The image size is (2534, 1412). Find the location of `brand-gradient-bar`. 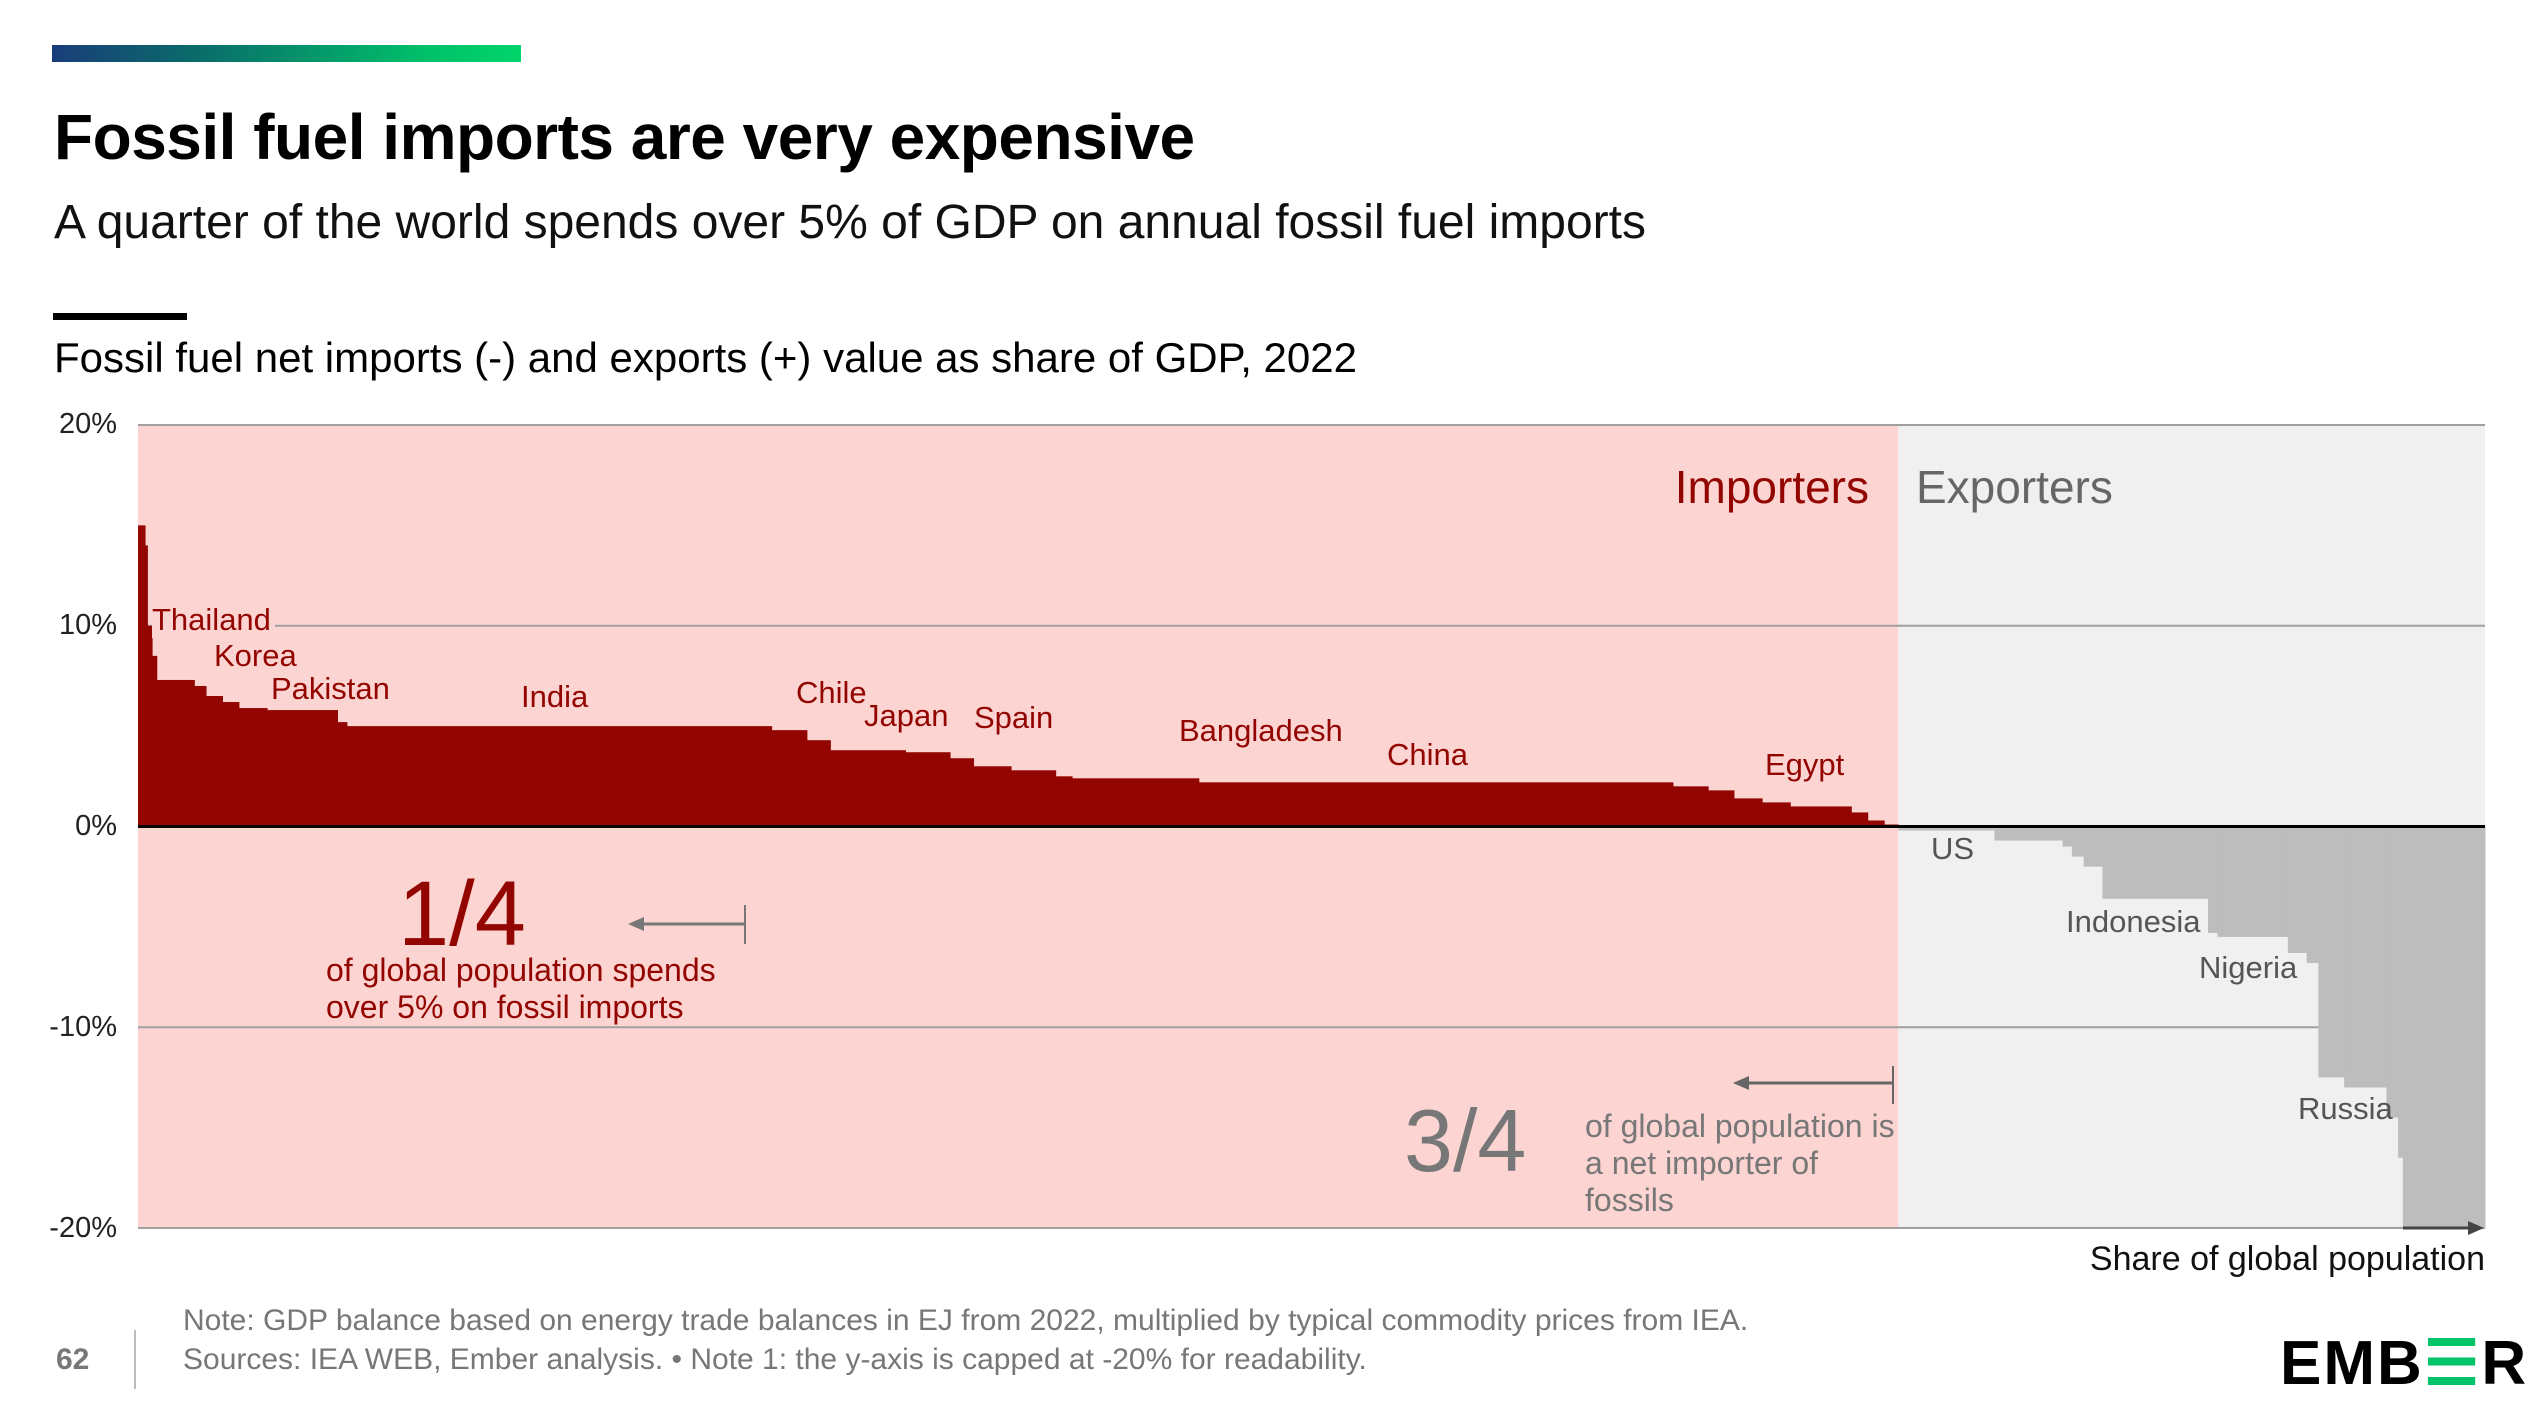

brand-gradient-bar is located at coordinates (286, 53).